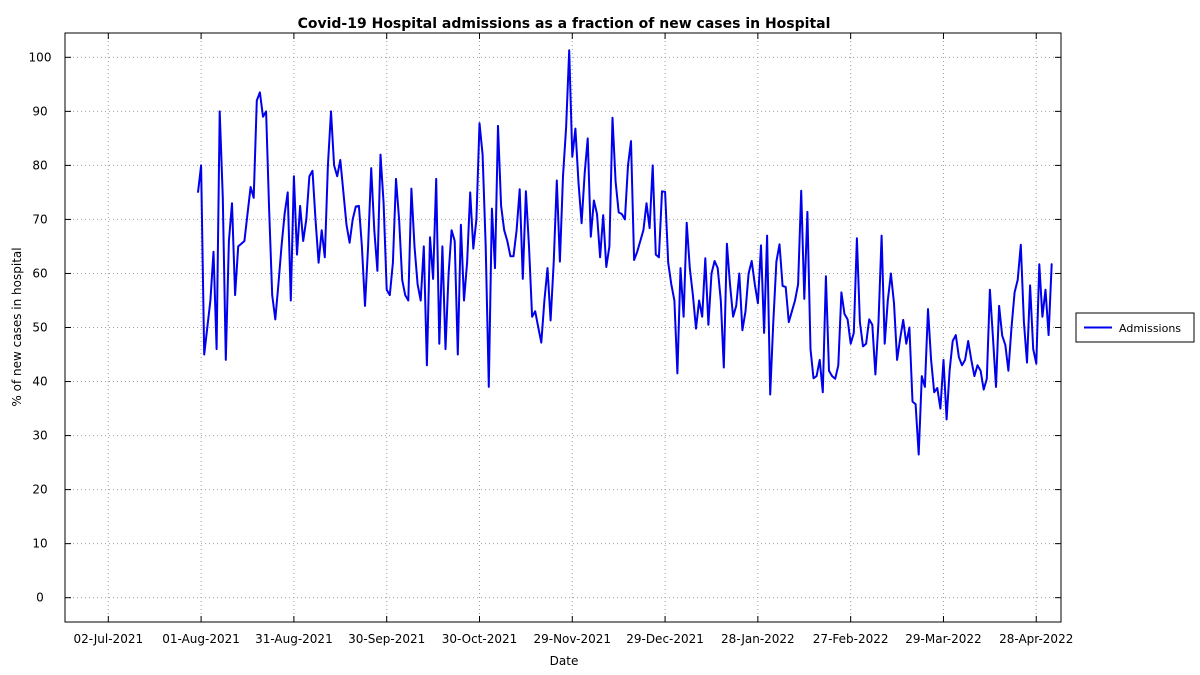 The image size is (1200, 675). Describe the element at coordinates (39, 219) in the screenshot. I see `y-tick-label: 70` at that location.